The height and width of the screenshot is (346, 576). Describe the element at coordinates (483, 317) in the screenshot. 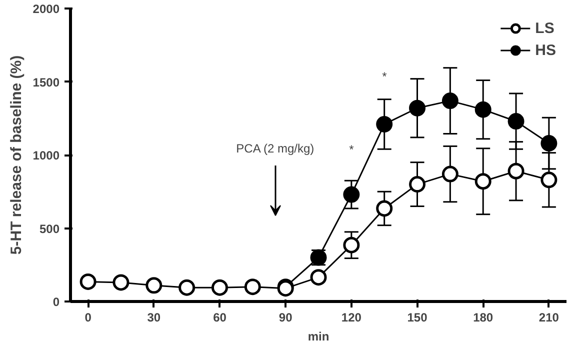

I see `x-tick-label: 180` at that location.